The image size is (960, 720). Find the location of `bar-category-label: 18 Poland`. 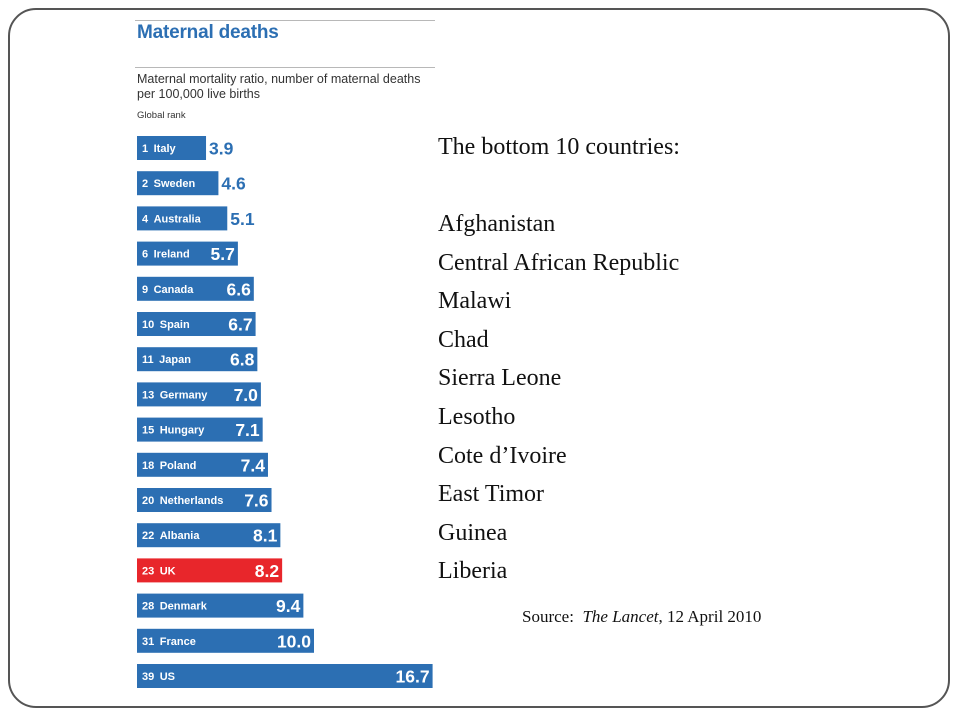

bar-category-label: 18 Poland is located at coordinates (169, 466).